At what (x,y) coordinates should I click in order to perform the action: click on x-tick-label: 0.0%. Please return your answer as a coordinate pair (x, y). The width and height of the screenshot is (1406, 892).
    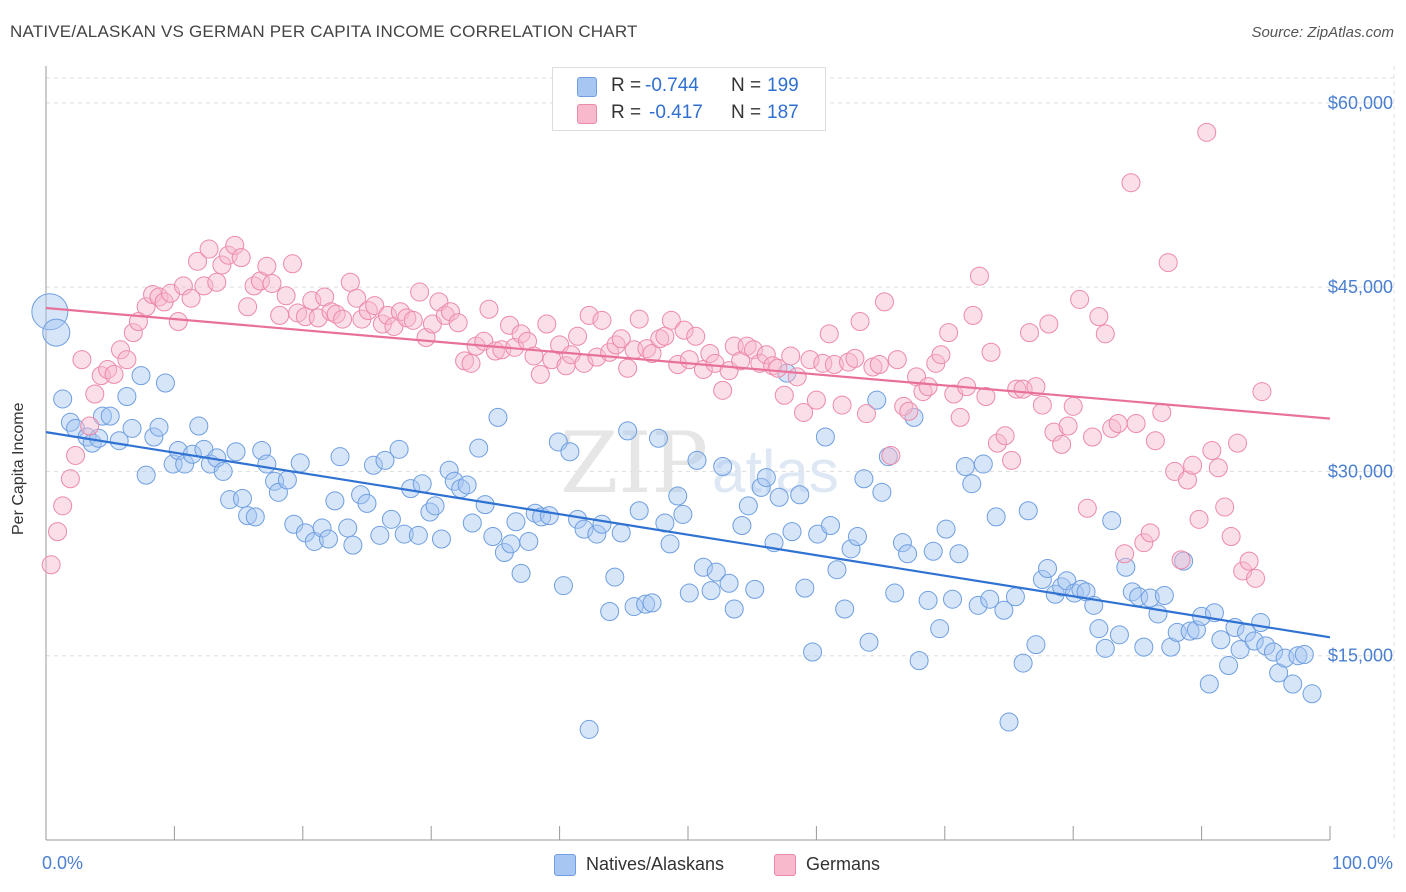
    Looking at the image, I should click on (62, 863).